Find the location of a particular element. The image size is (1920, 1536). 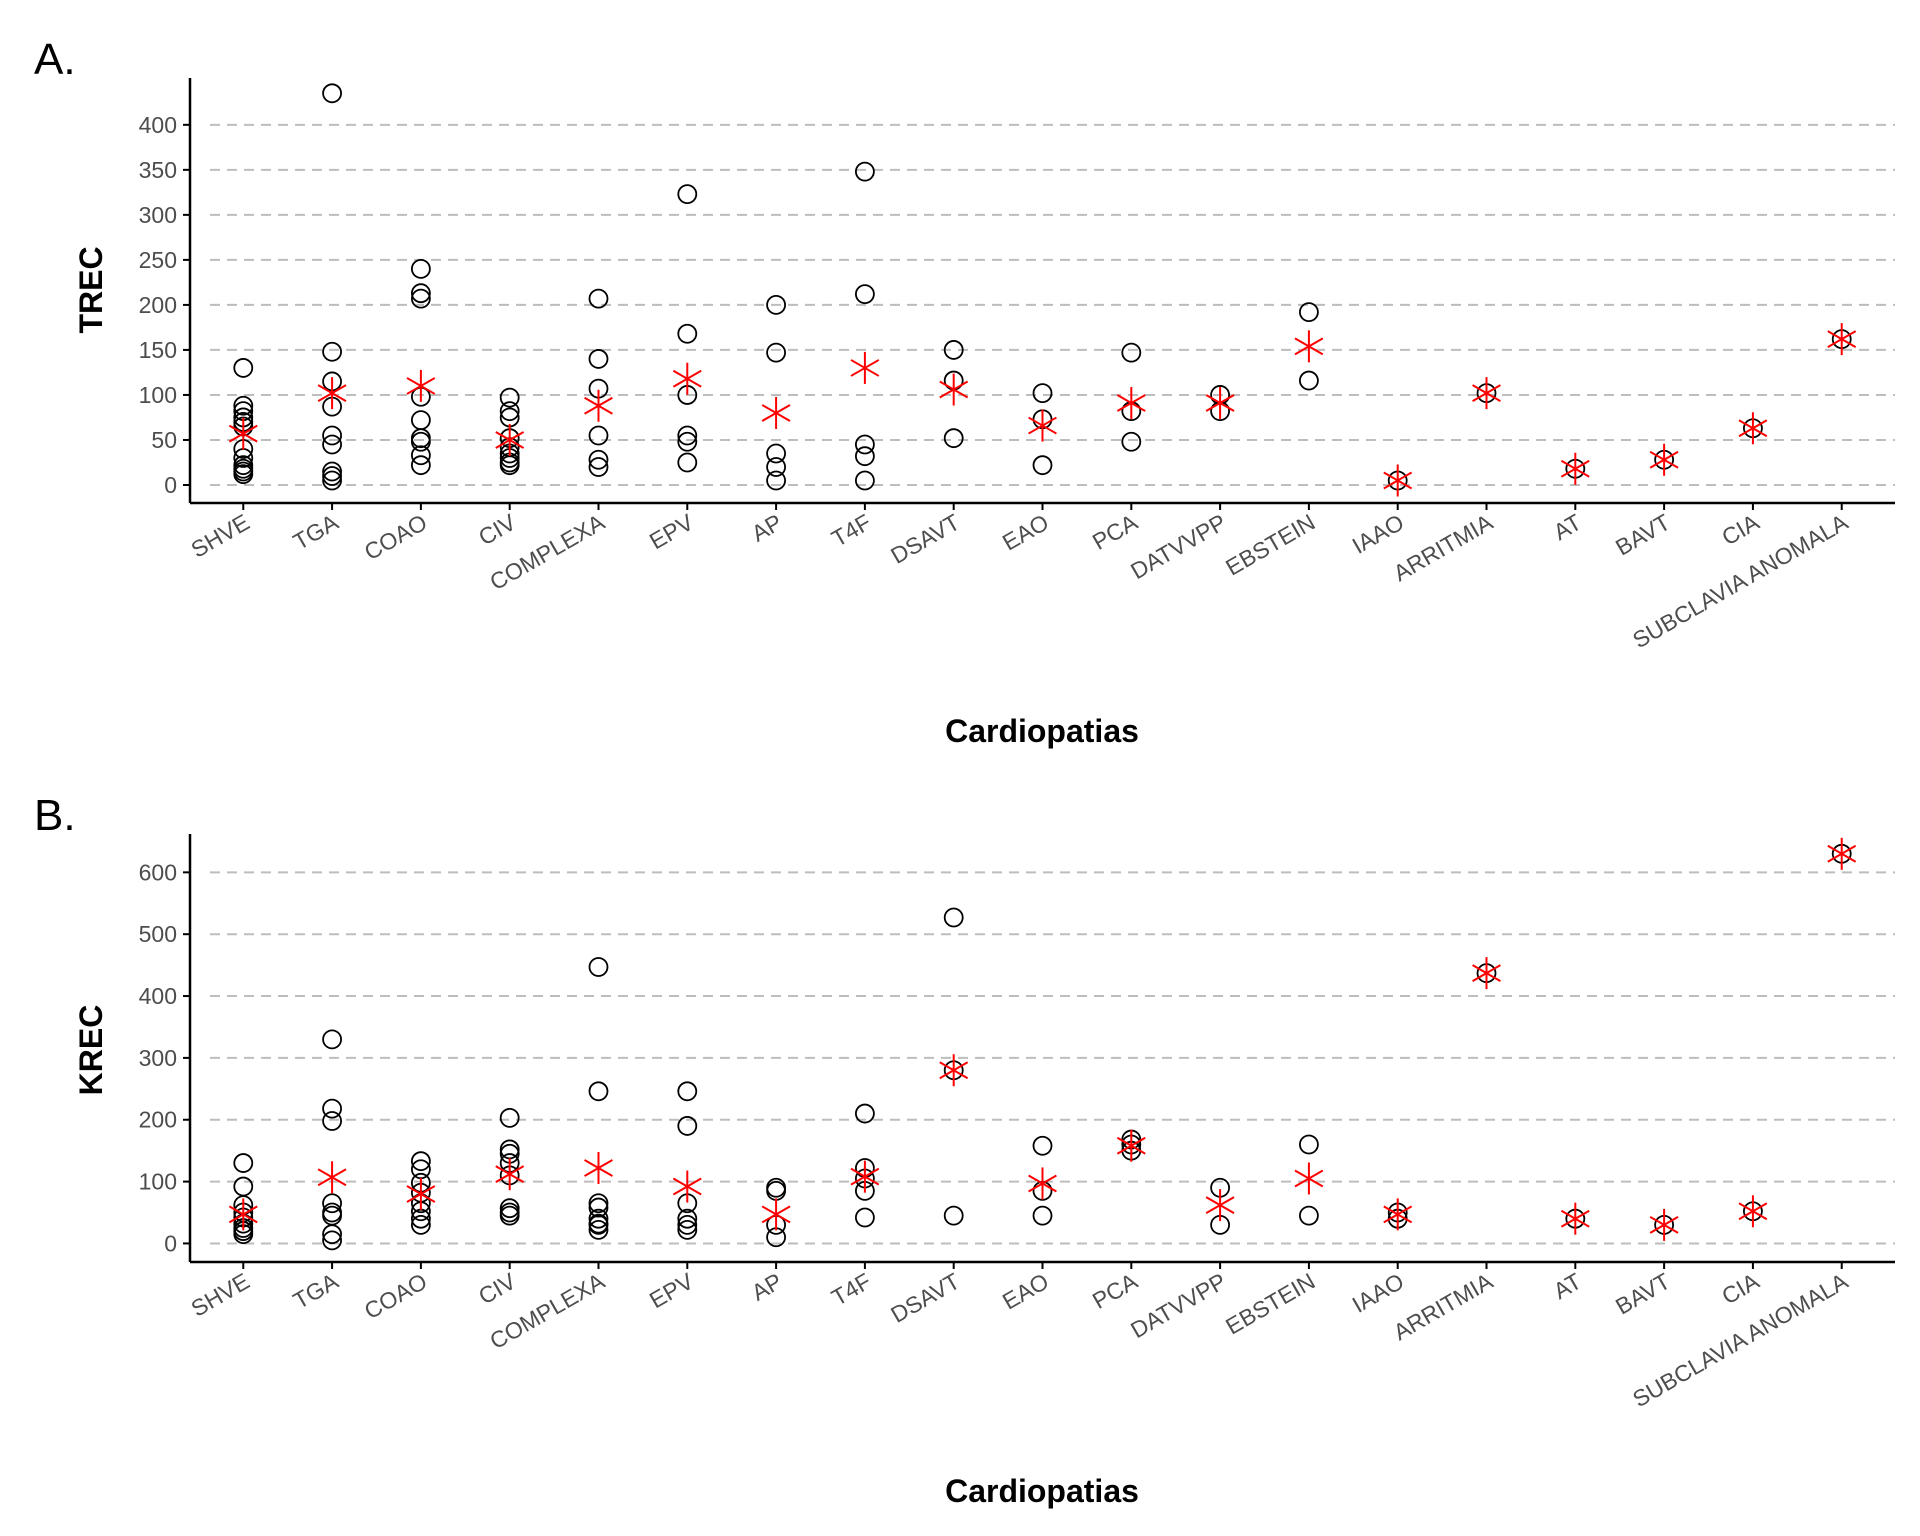

panel-b-x-tick-label-iaao: IAAO is located at coordinates (1378, 1293).